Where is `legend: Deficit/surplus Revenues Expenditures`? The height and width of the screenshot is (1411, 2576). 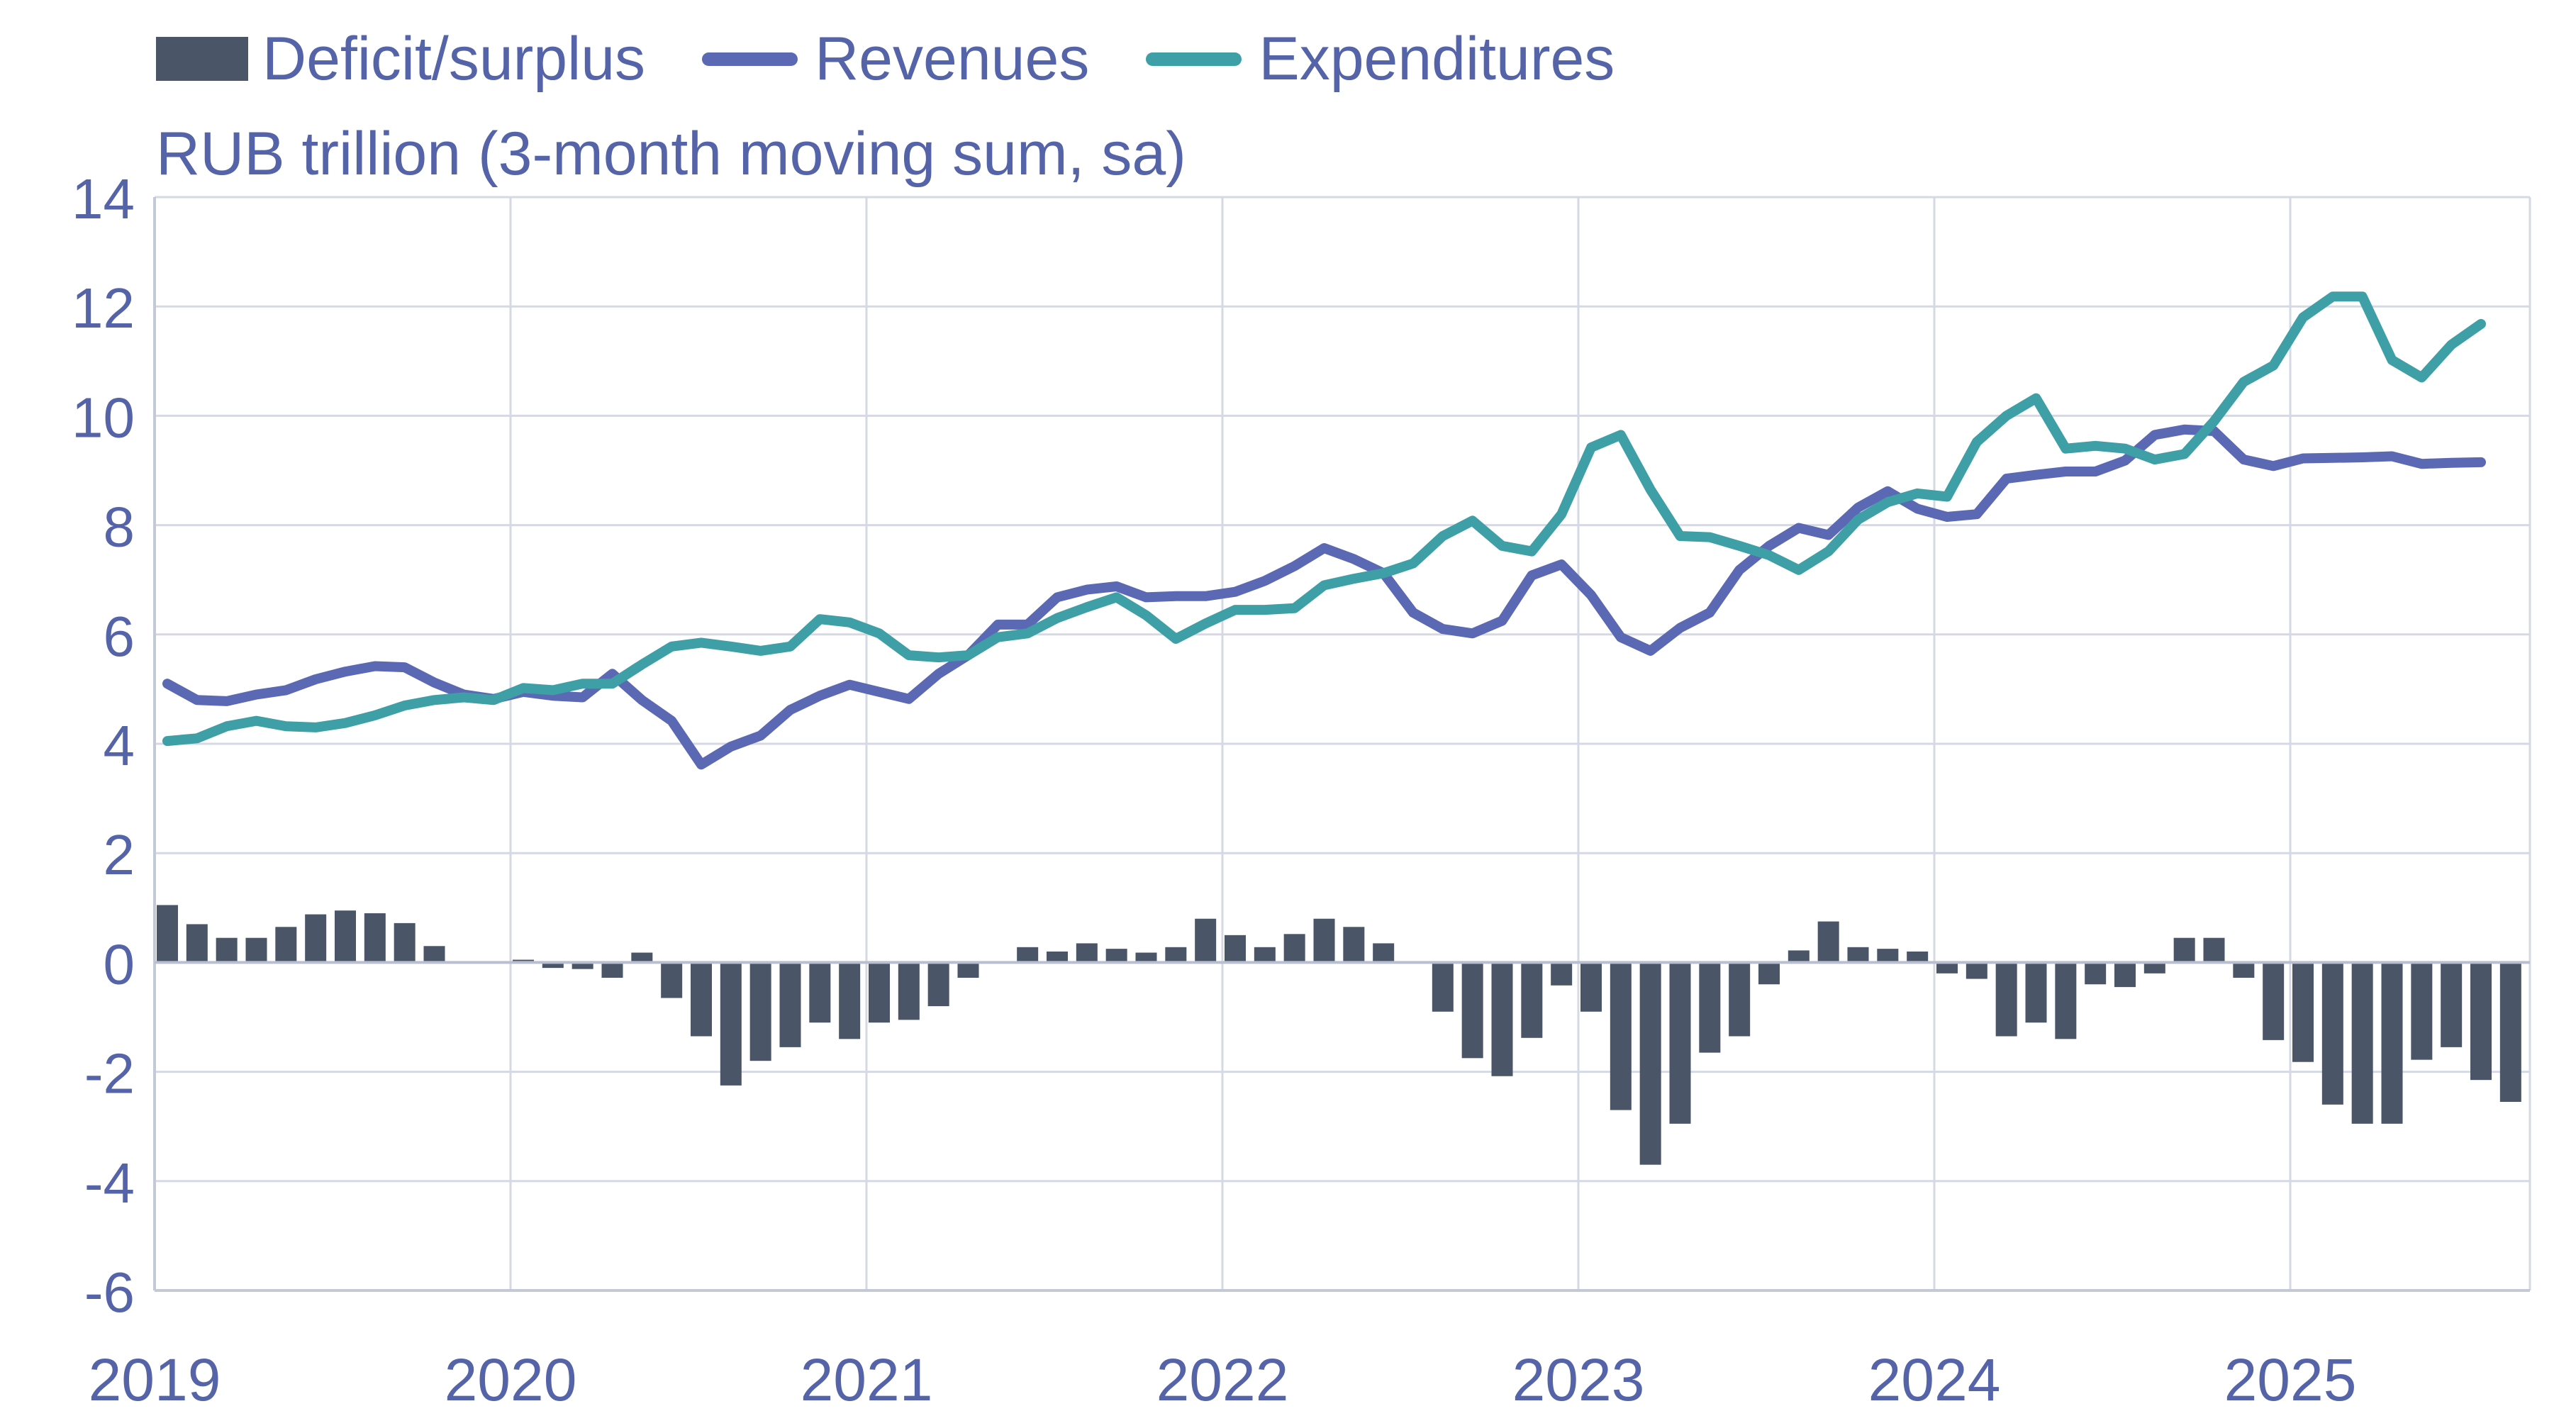
legend: Deficit/surplus Revenues Expenditures is located at coordinates (913, 59).